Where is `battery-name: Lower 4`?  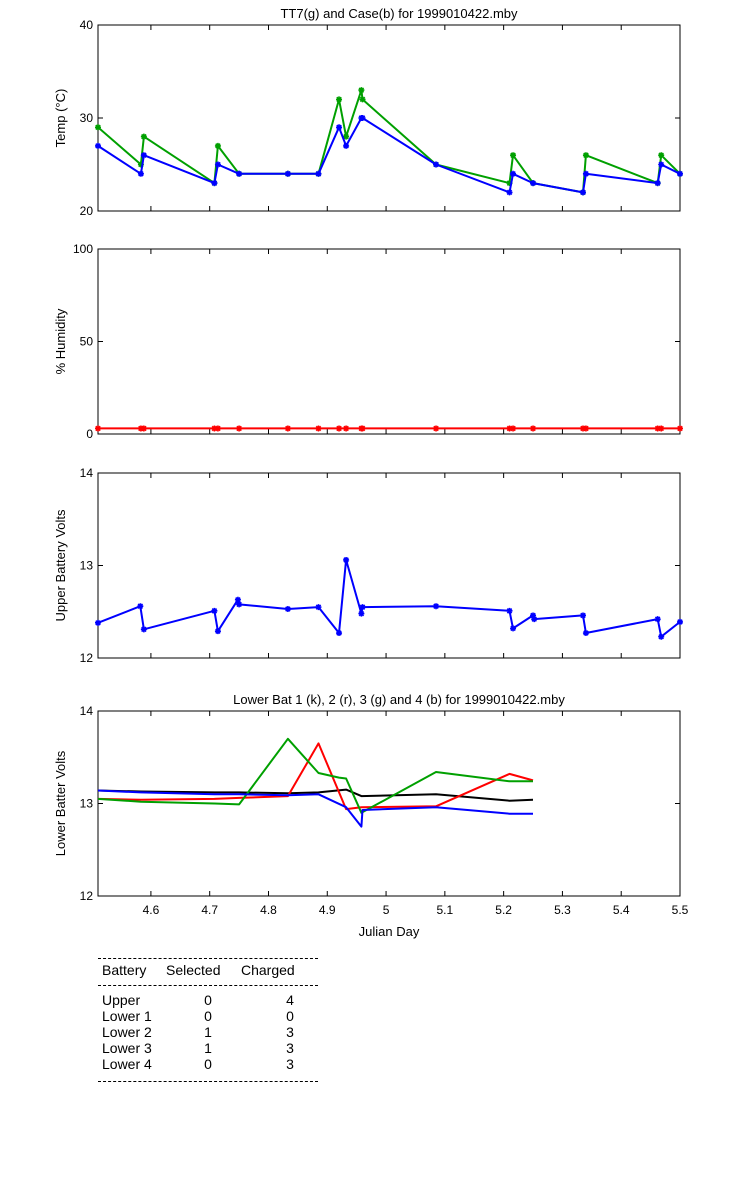
battery-name: Lower 4 is located at coordinates (127, 1064).